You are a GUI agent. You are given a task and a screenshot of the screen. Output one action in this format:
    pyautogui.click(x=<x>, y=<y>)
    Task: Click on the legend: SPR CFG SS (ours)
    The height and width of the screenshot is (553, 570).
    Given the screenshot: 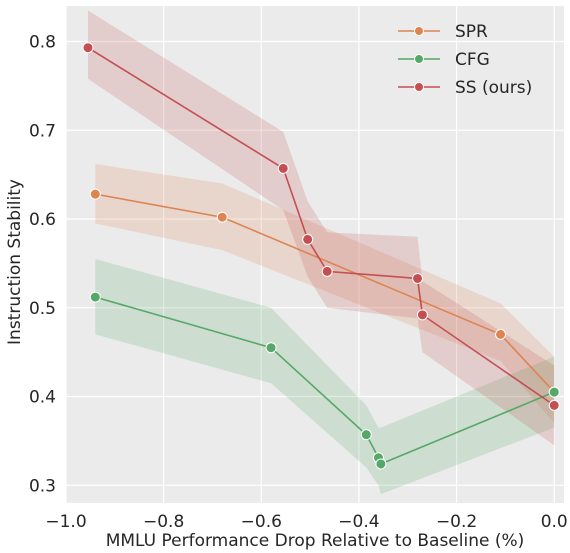 What is the action you would take?
    pyautogui.click(x=465, y=60)
    